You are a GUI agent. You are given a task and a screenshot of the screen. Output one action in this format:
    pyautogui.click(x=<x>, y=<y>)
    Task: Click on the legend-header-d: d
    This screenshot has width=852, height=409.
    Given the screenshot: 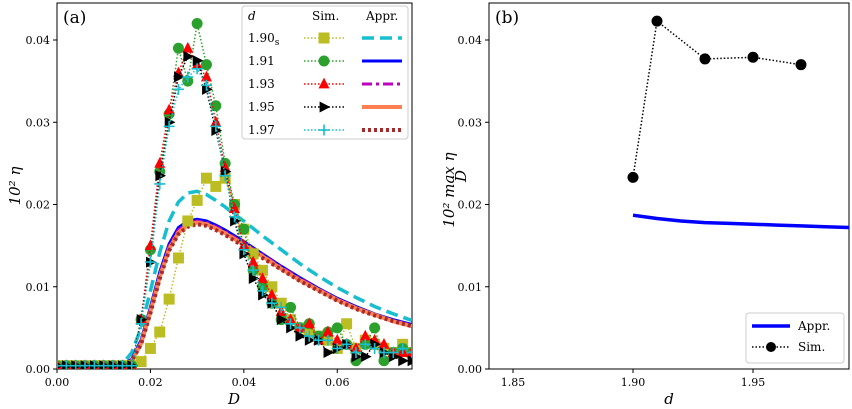 What is the action you would take?
    pyautogui.click(x=252, y=16)
    